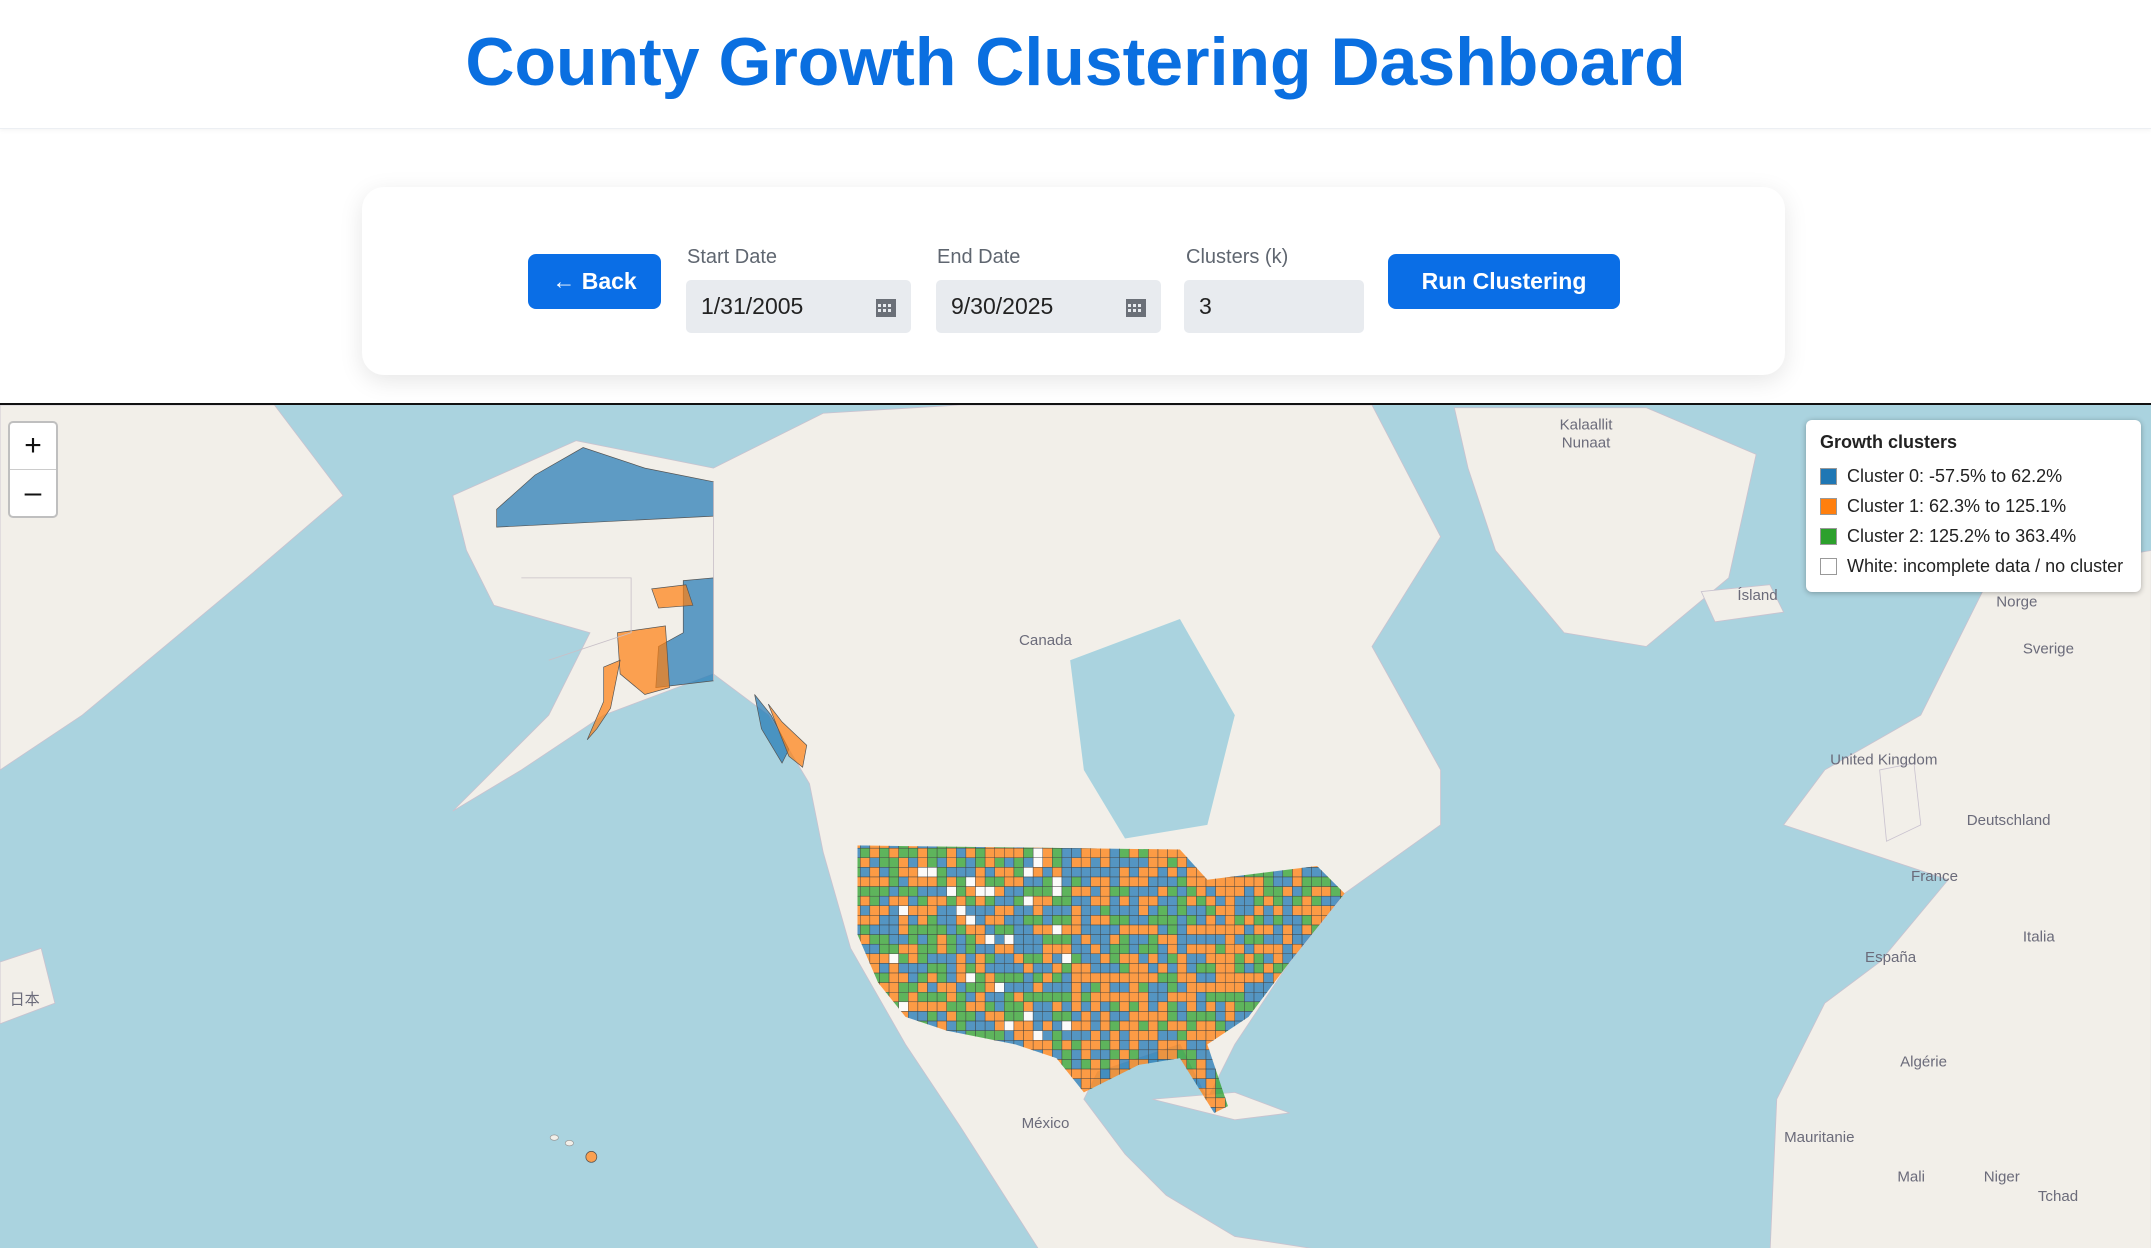  I want to click on zoom-in: +, so click(33, 446).